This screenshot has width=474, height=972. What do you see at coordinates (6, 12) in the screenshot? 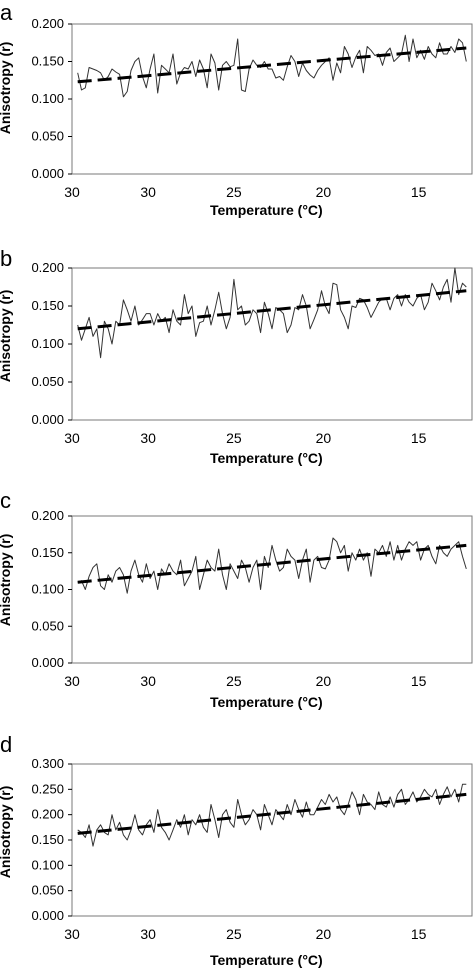
I see `panel-letter: a` at bounding box center [6, 12].